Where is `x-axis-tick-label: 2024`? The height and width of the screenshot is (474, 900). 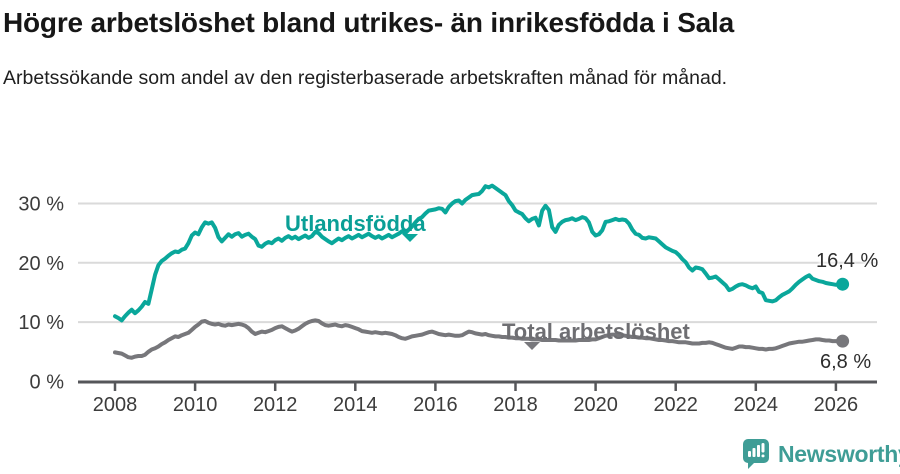
x-axis-tick-label: 2024 is located at coordinates (756, 405).